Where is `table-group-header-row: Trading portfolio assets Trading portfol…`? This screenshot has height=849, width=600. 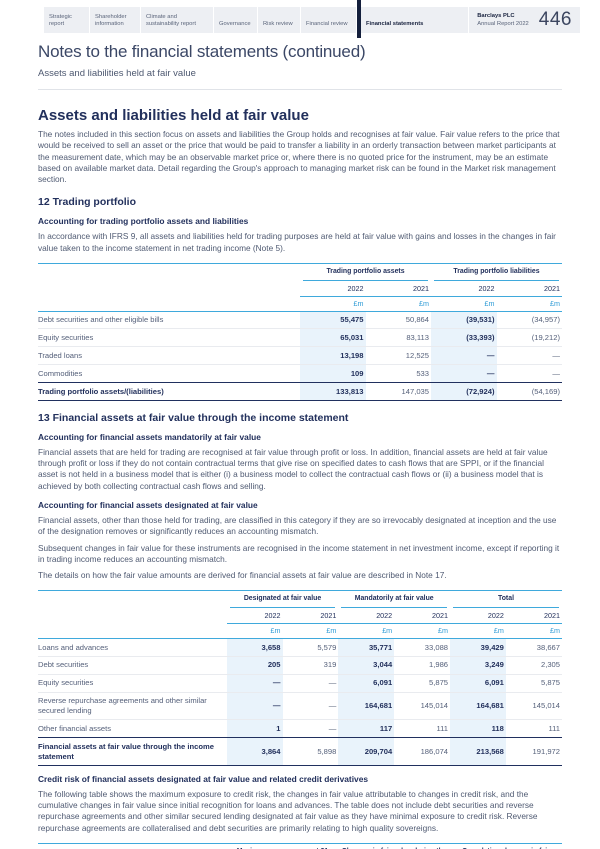
table-group-header-row: Trading portfolio assets Trading portfol… is located at coordinates (300, 272).